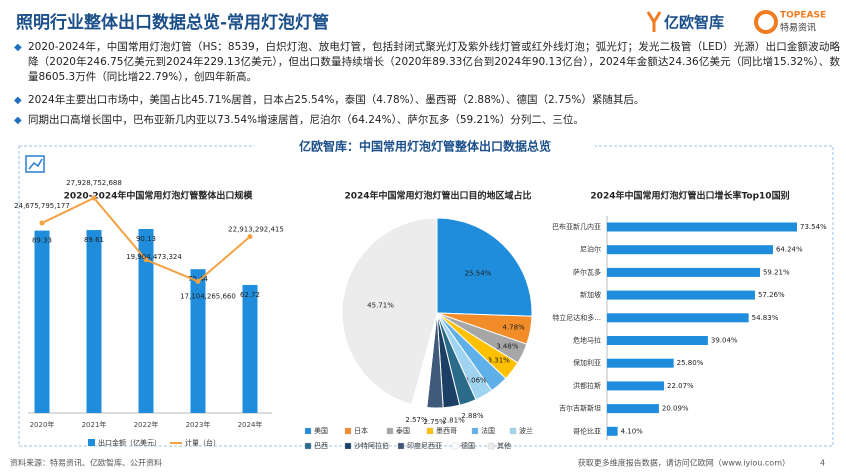 The height and width of the screenshot is (476, 846). Describe the element at coordinates (250, 424) in the screenshot. I see `x-tick-label: 2024年` at that location.